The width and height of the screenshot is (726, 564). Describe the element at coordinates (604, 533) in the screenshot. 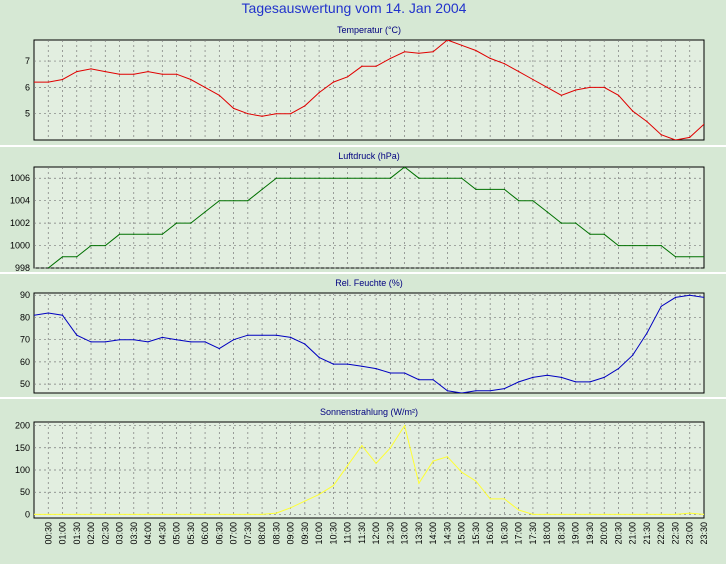

I see `x-tick-label: 20:00` at that location.